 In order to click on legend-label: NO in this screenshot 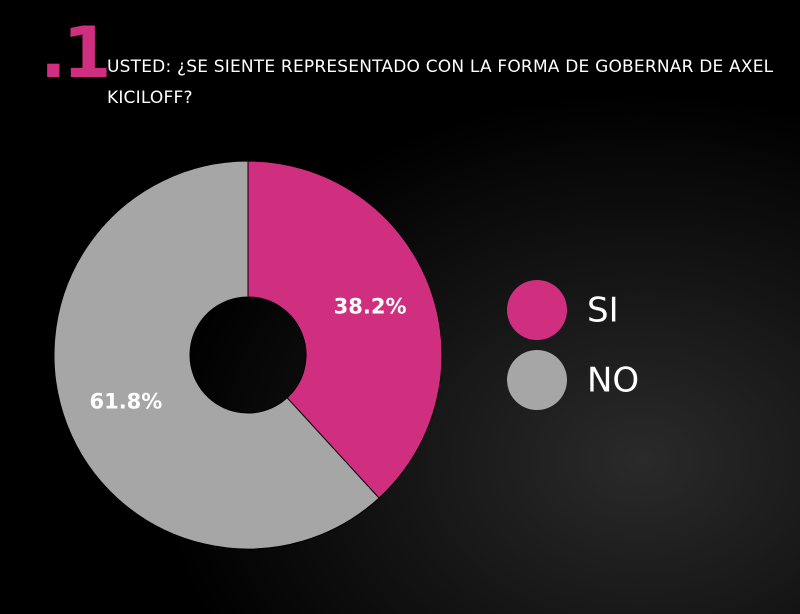, I will do `click(613, 381)`.